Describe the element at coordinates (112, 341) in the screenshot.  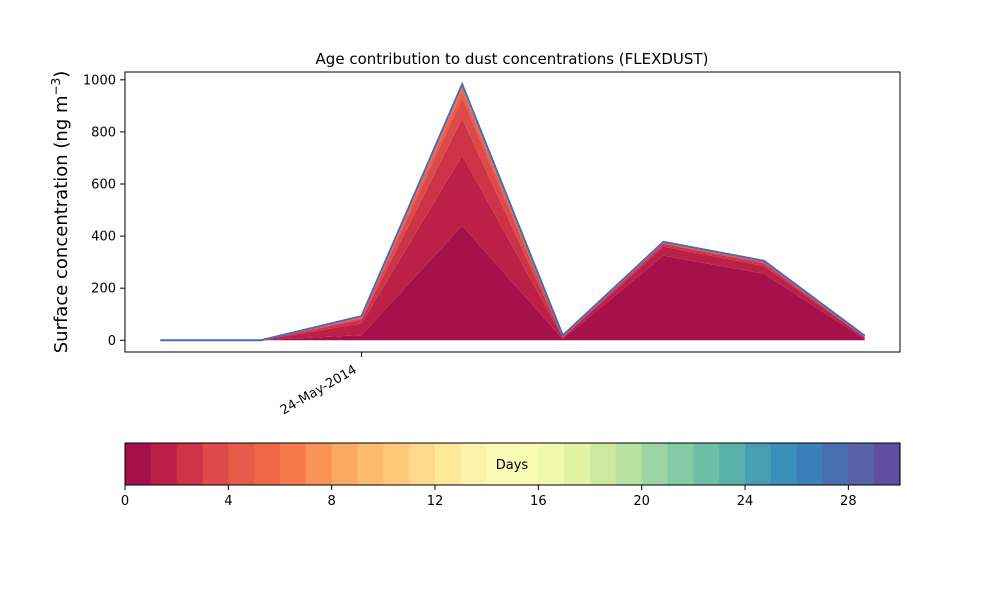
I see `y-tick-label: 0` at that location.